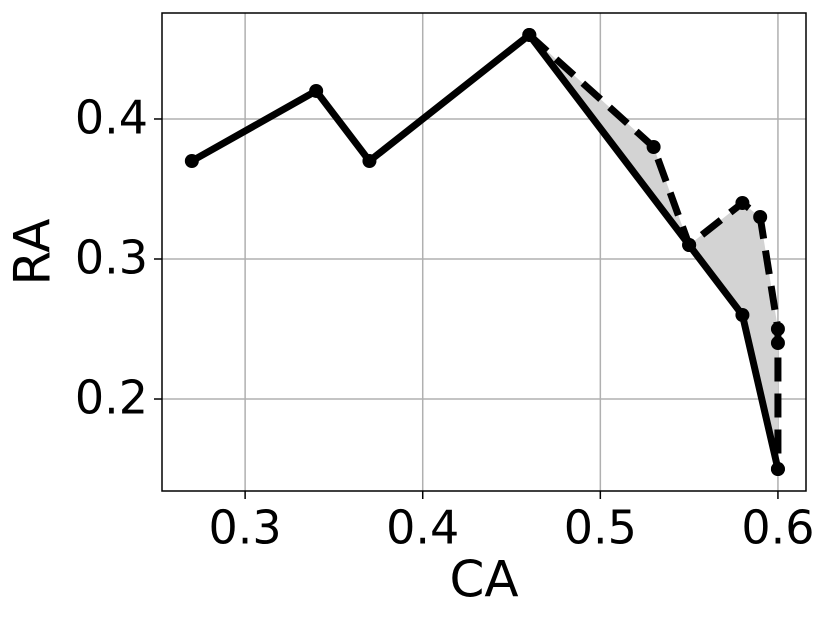  I want to click on y-tick-label: 0.4, so click(111, 117).